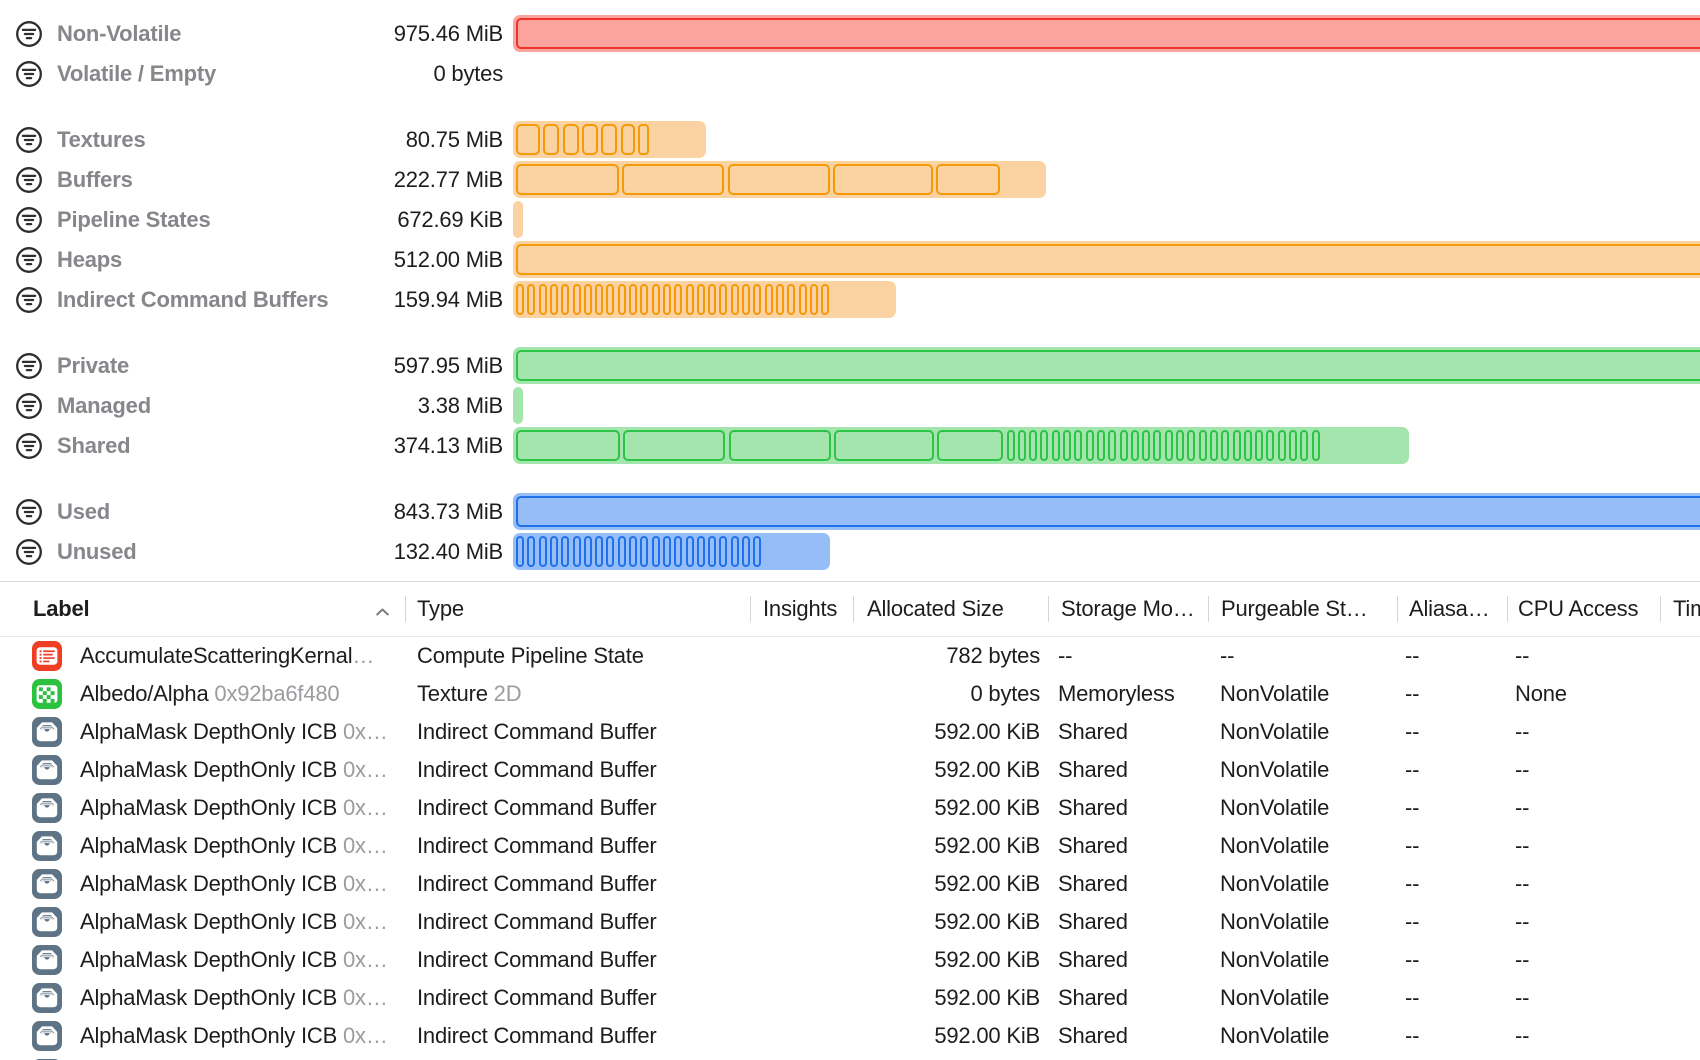 The width and height of the screenshot is (1700, 1060). Describe the element at coordinates (1578, 608) in the screenshot. I see `column-header-cpu-access: CPU Access` at that location.